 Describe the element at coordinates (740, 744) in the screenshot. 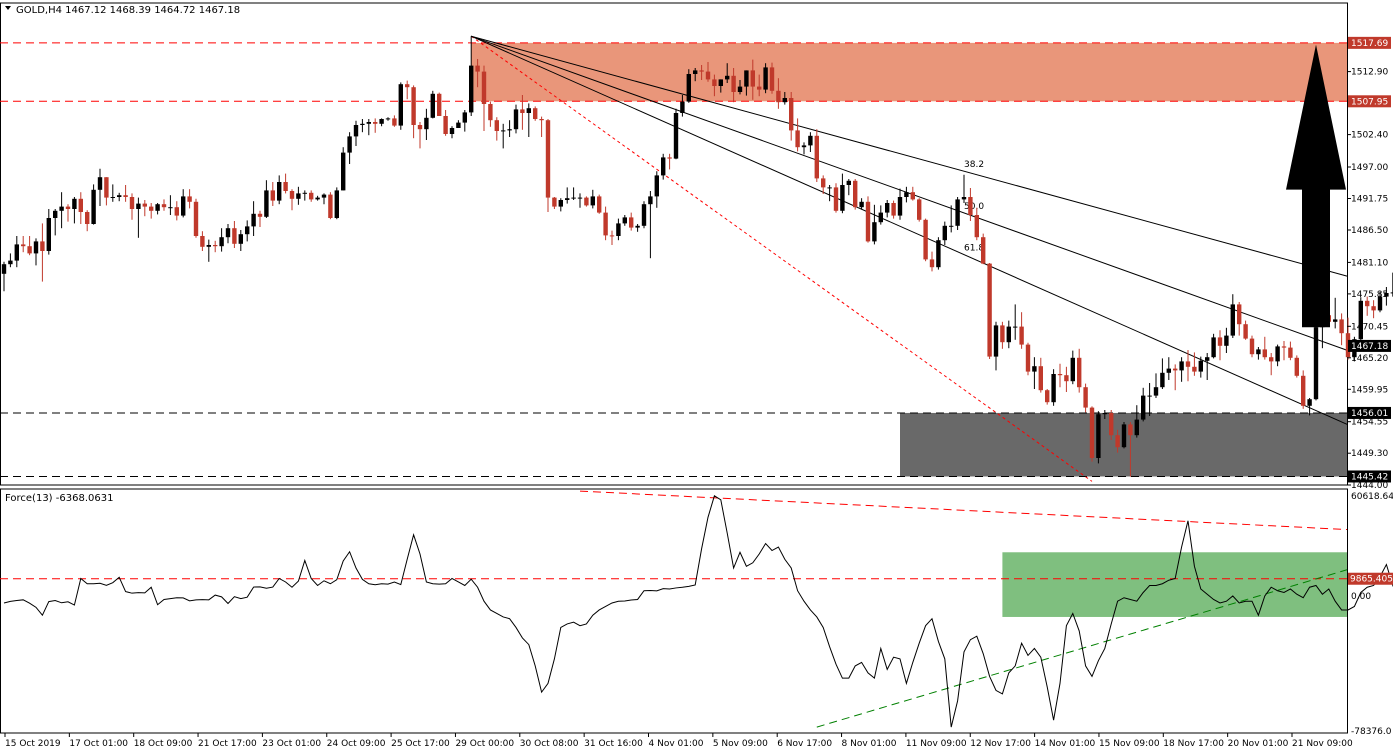

I see `x-tick-label: 5 Nov 09:00` at that location.